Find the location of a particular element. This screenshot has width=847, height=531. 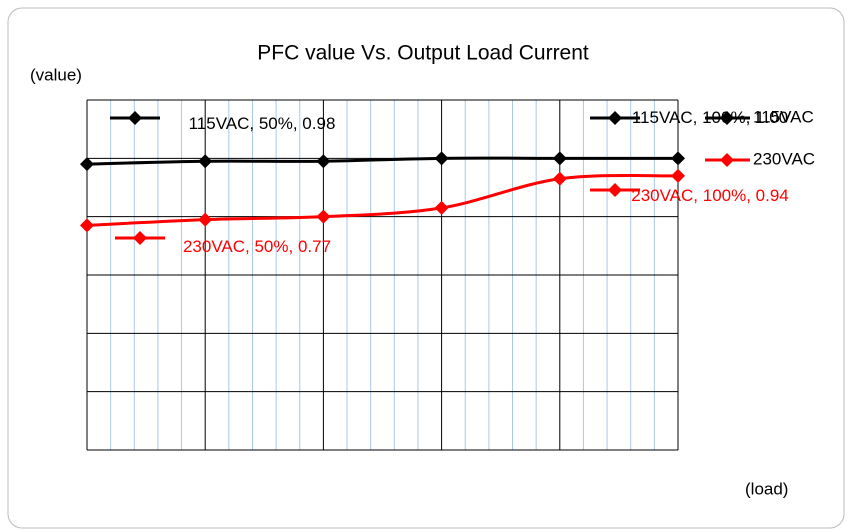

legend-label: 115VAC is located at coordinates (783, 116).